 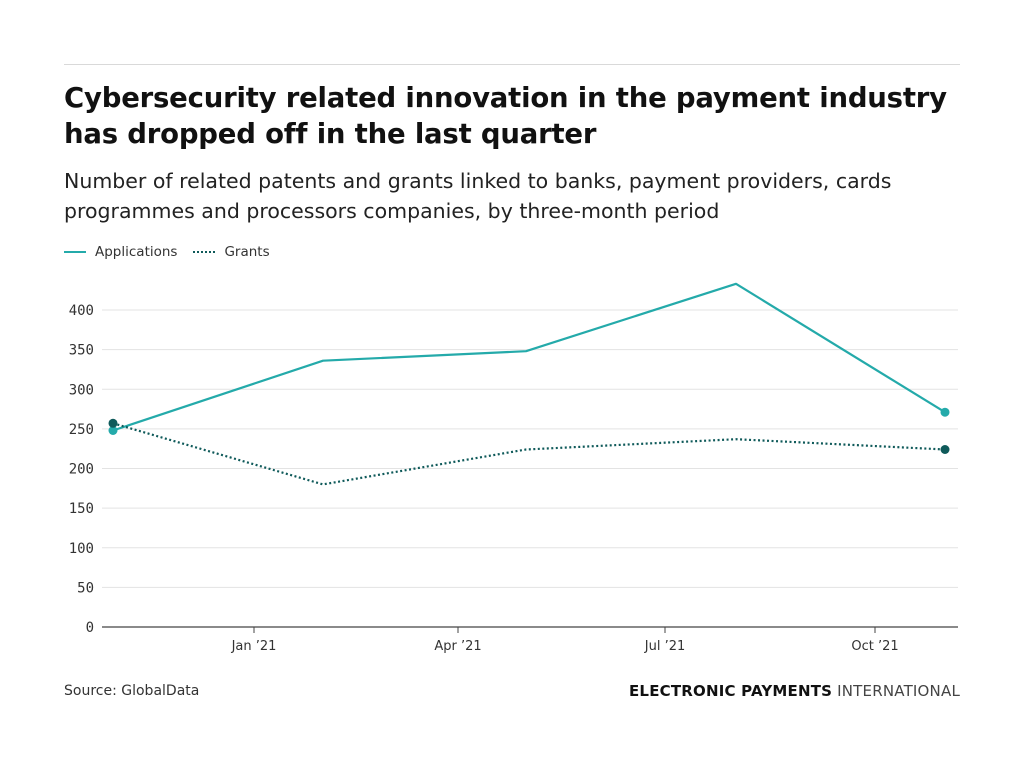 What do you see at coordinates (85, 588) in the screenshot?
I see `y-tick-label-50: 50` at bounding box center [85, 588].